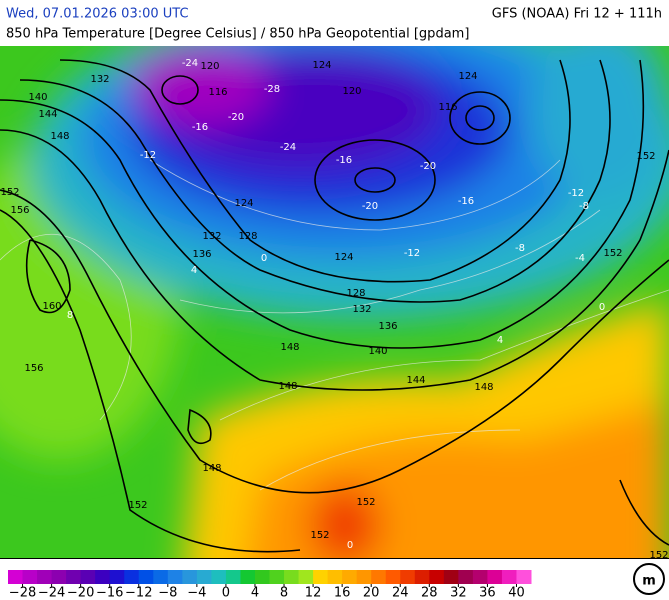 The image size is (669, 600). I want to click on colorbar-tick-label: 28, so click(429, 593).